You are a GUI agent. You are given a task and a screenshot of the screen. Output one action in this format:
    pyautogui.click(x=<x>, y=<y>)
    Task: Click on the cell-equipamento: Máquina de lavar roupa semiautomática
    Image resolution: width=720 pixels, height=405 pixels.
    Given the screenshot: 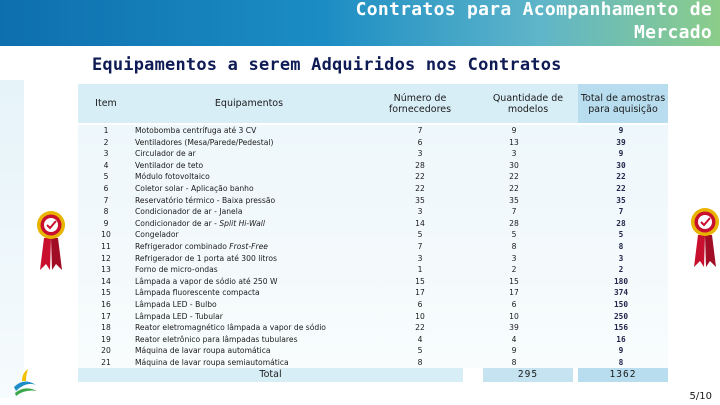 What is the action you would take?
    pyautogui.click(x=212, y=362)
    